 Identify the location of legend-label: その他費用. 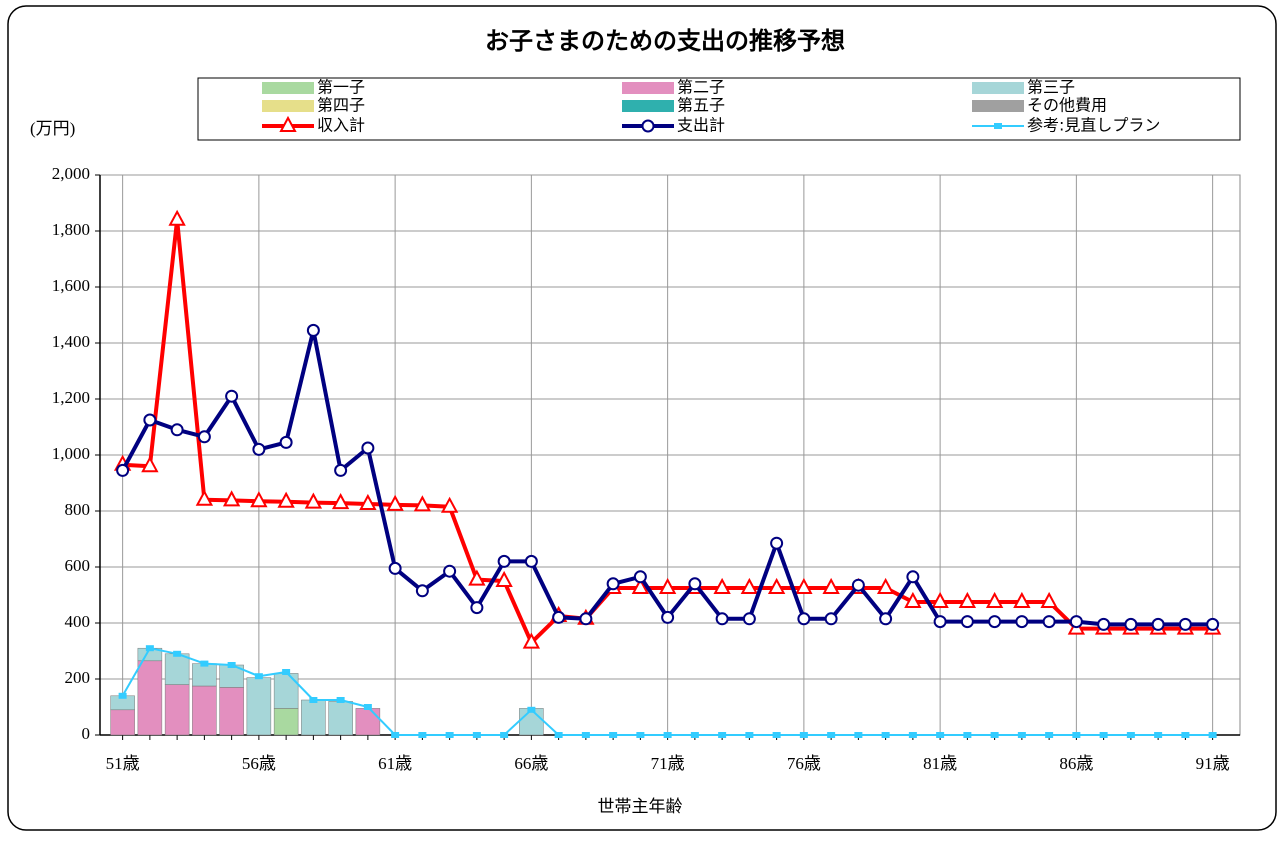
(1067, 105).